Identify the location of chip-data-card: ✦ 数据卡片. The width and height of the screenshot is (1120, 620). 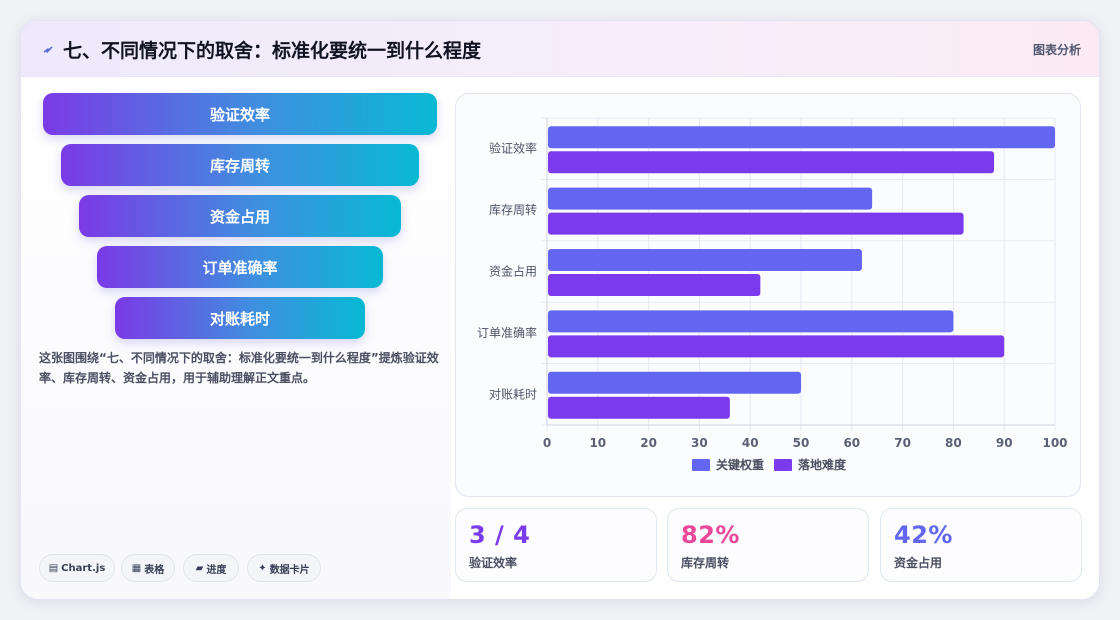
(284, 568).